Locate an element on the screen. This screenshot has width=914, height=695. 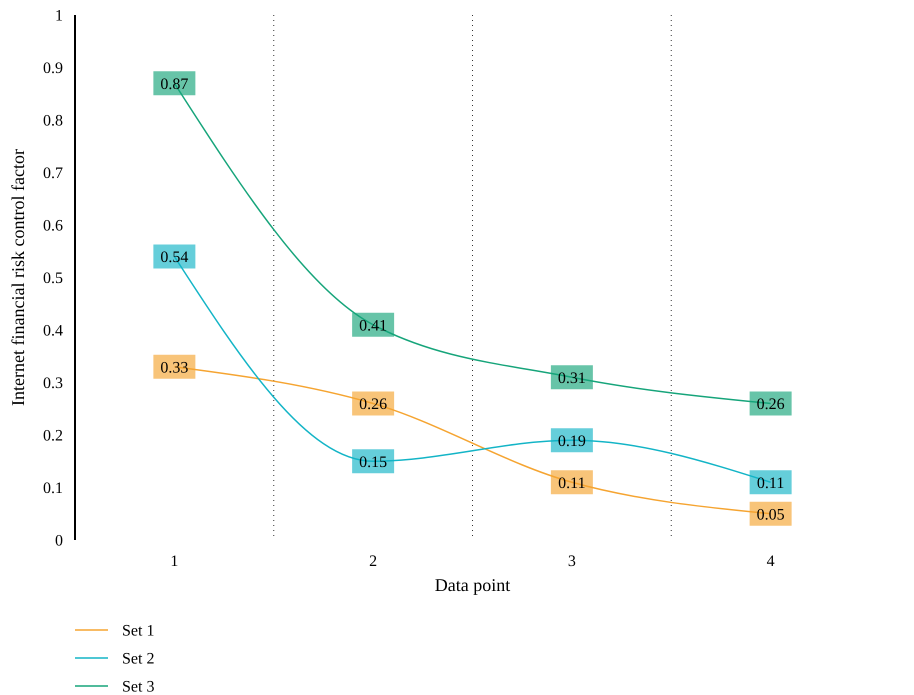
x-axis-title: Data point is located at coordinates (472, 585).